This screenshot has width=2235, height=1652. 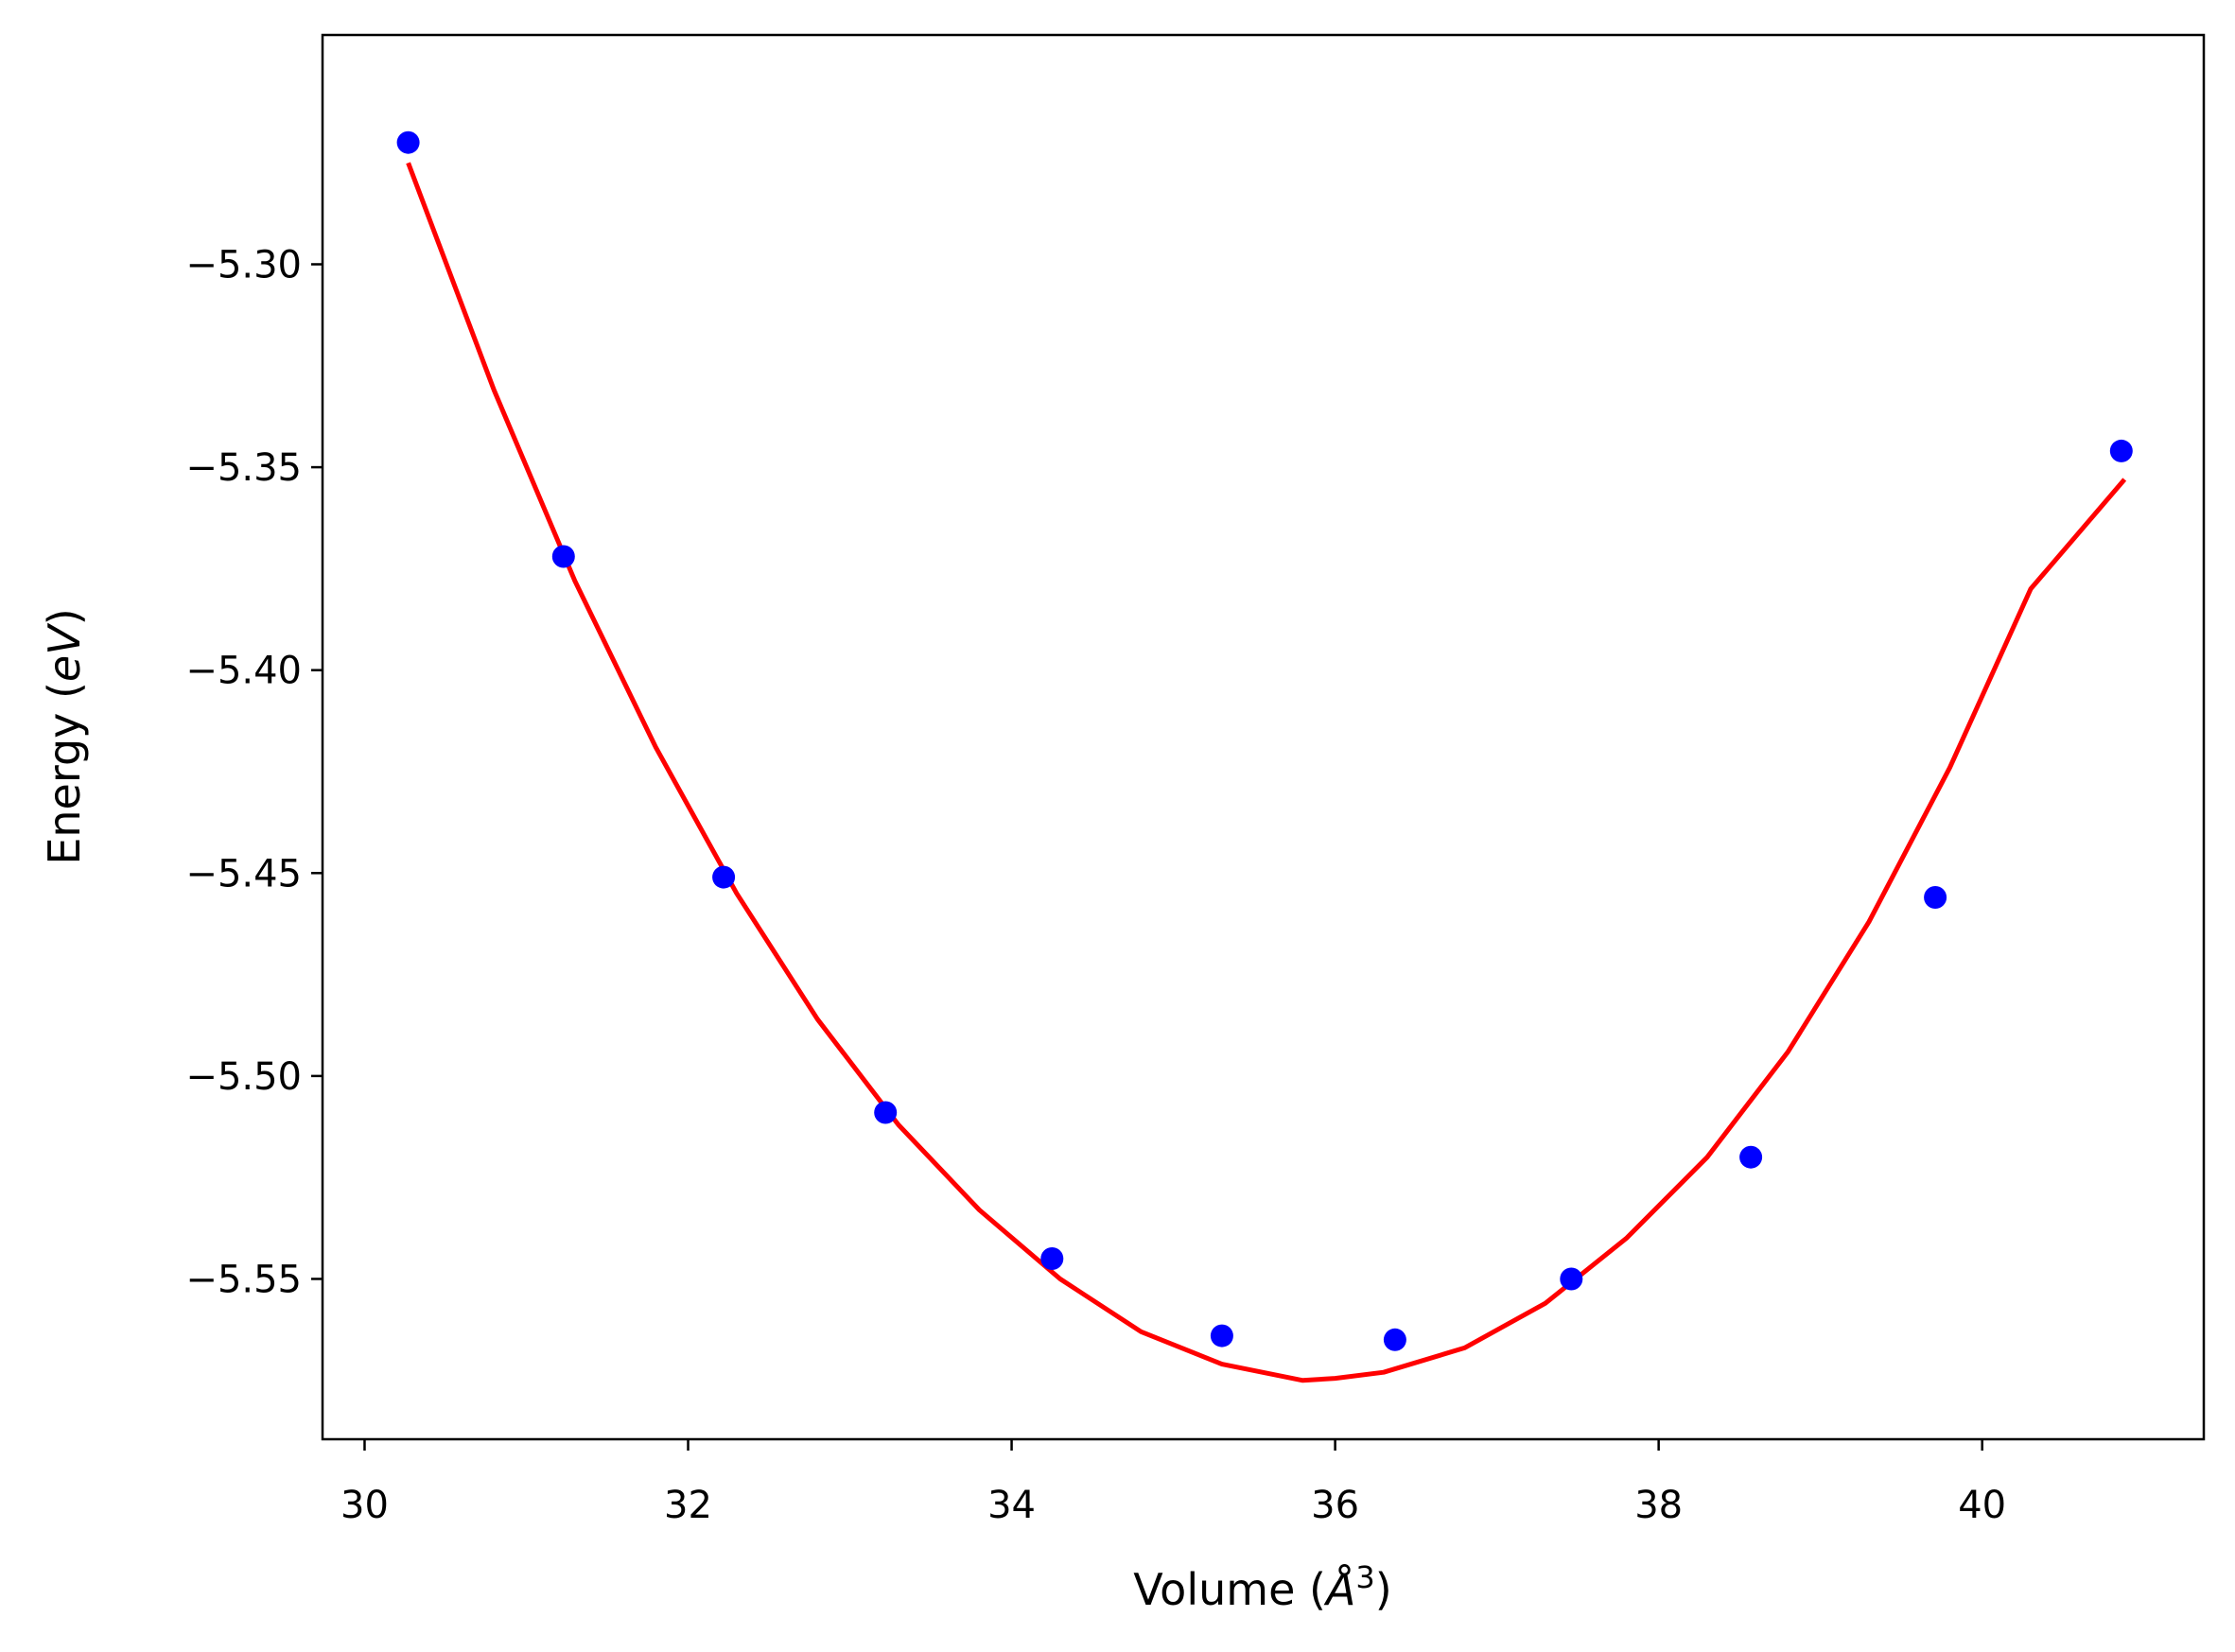 I want to click on x-tick-label: 30, so click(x=364, y=1506).